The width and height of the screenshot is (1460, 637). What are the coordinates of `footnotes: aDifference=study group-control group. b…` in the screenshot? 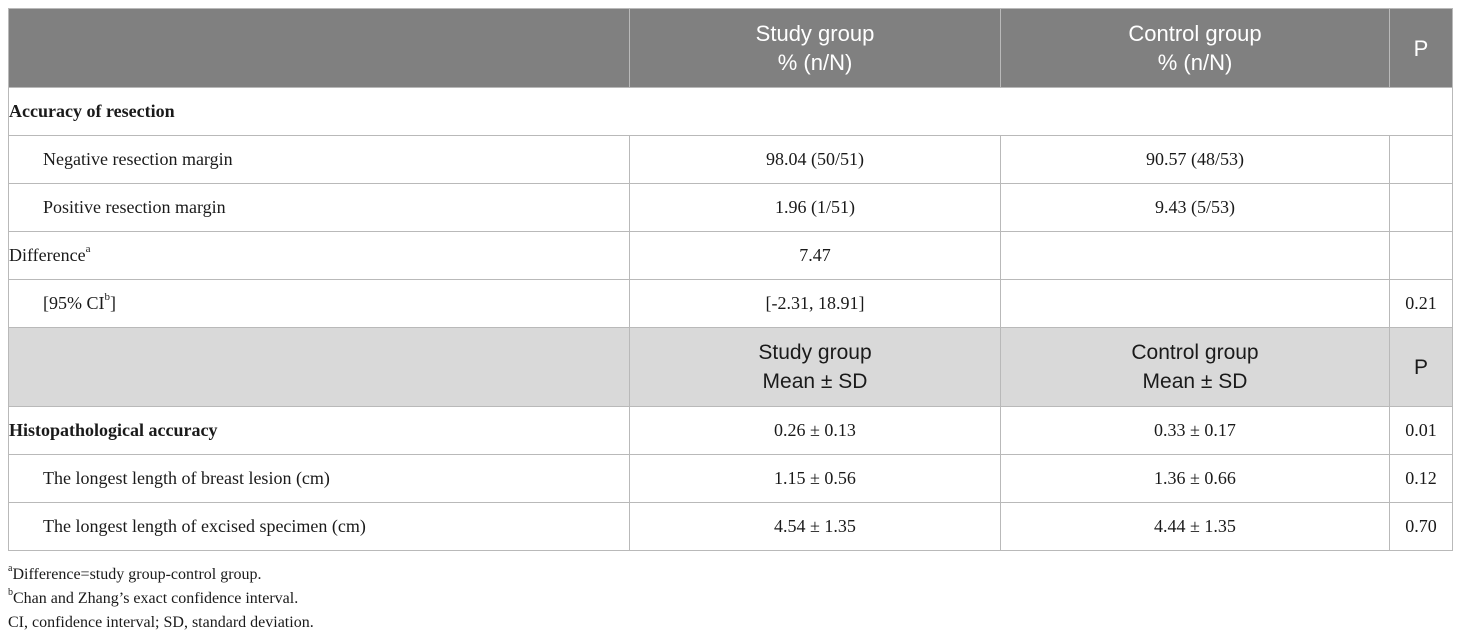 It's located at (161, 599).